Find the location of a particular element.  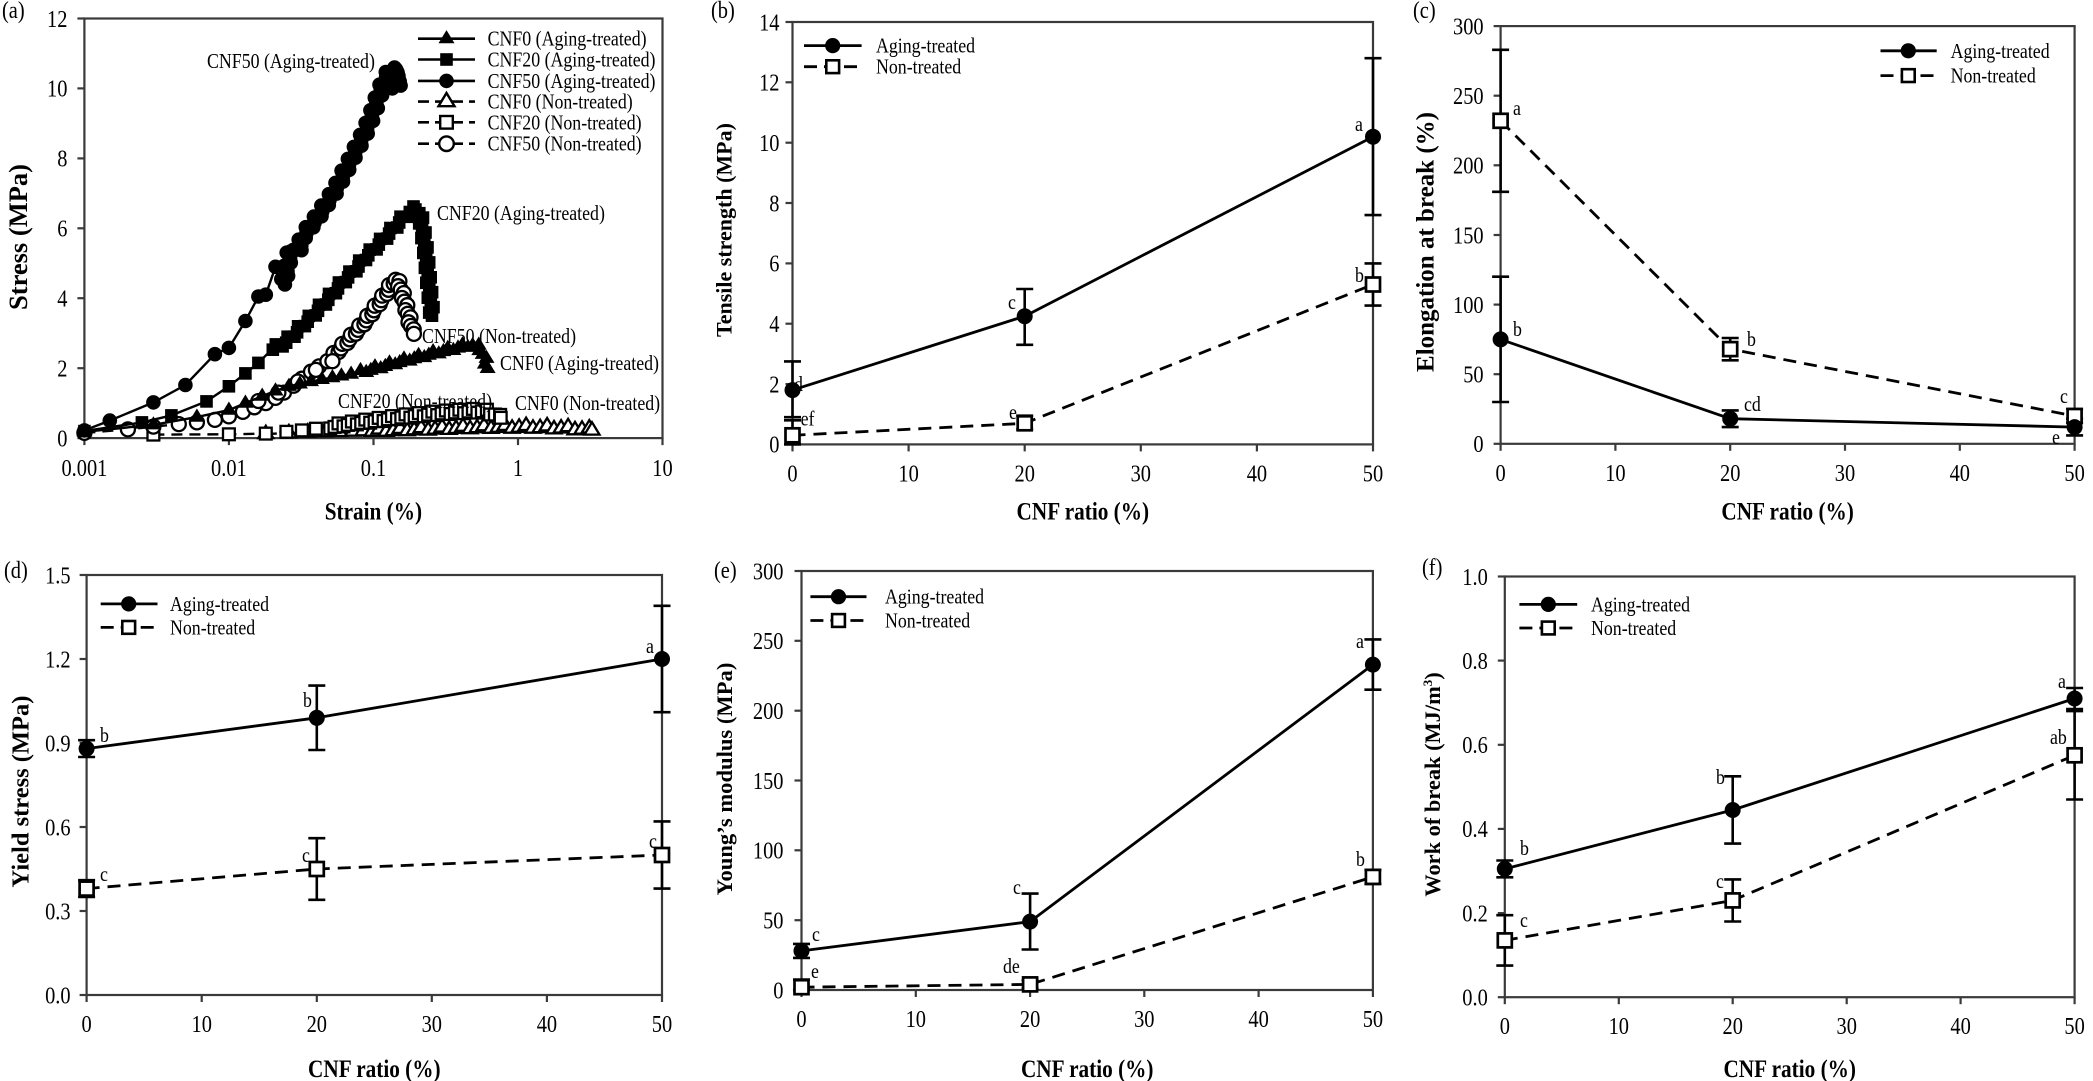

svg-text: CNF50 (Aging-treated) is located at coordinates (291, 62).